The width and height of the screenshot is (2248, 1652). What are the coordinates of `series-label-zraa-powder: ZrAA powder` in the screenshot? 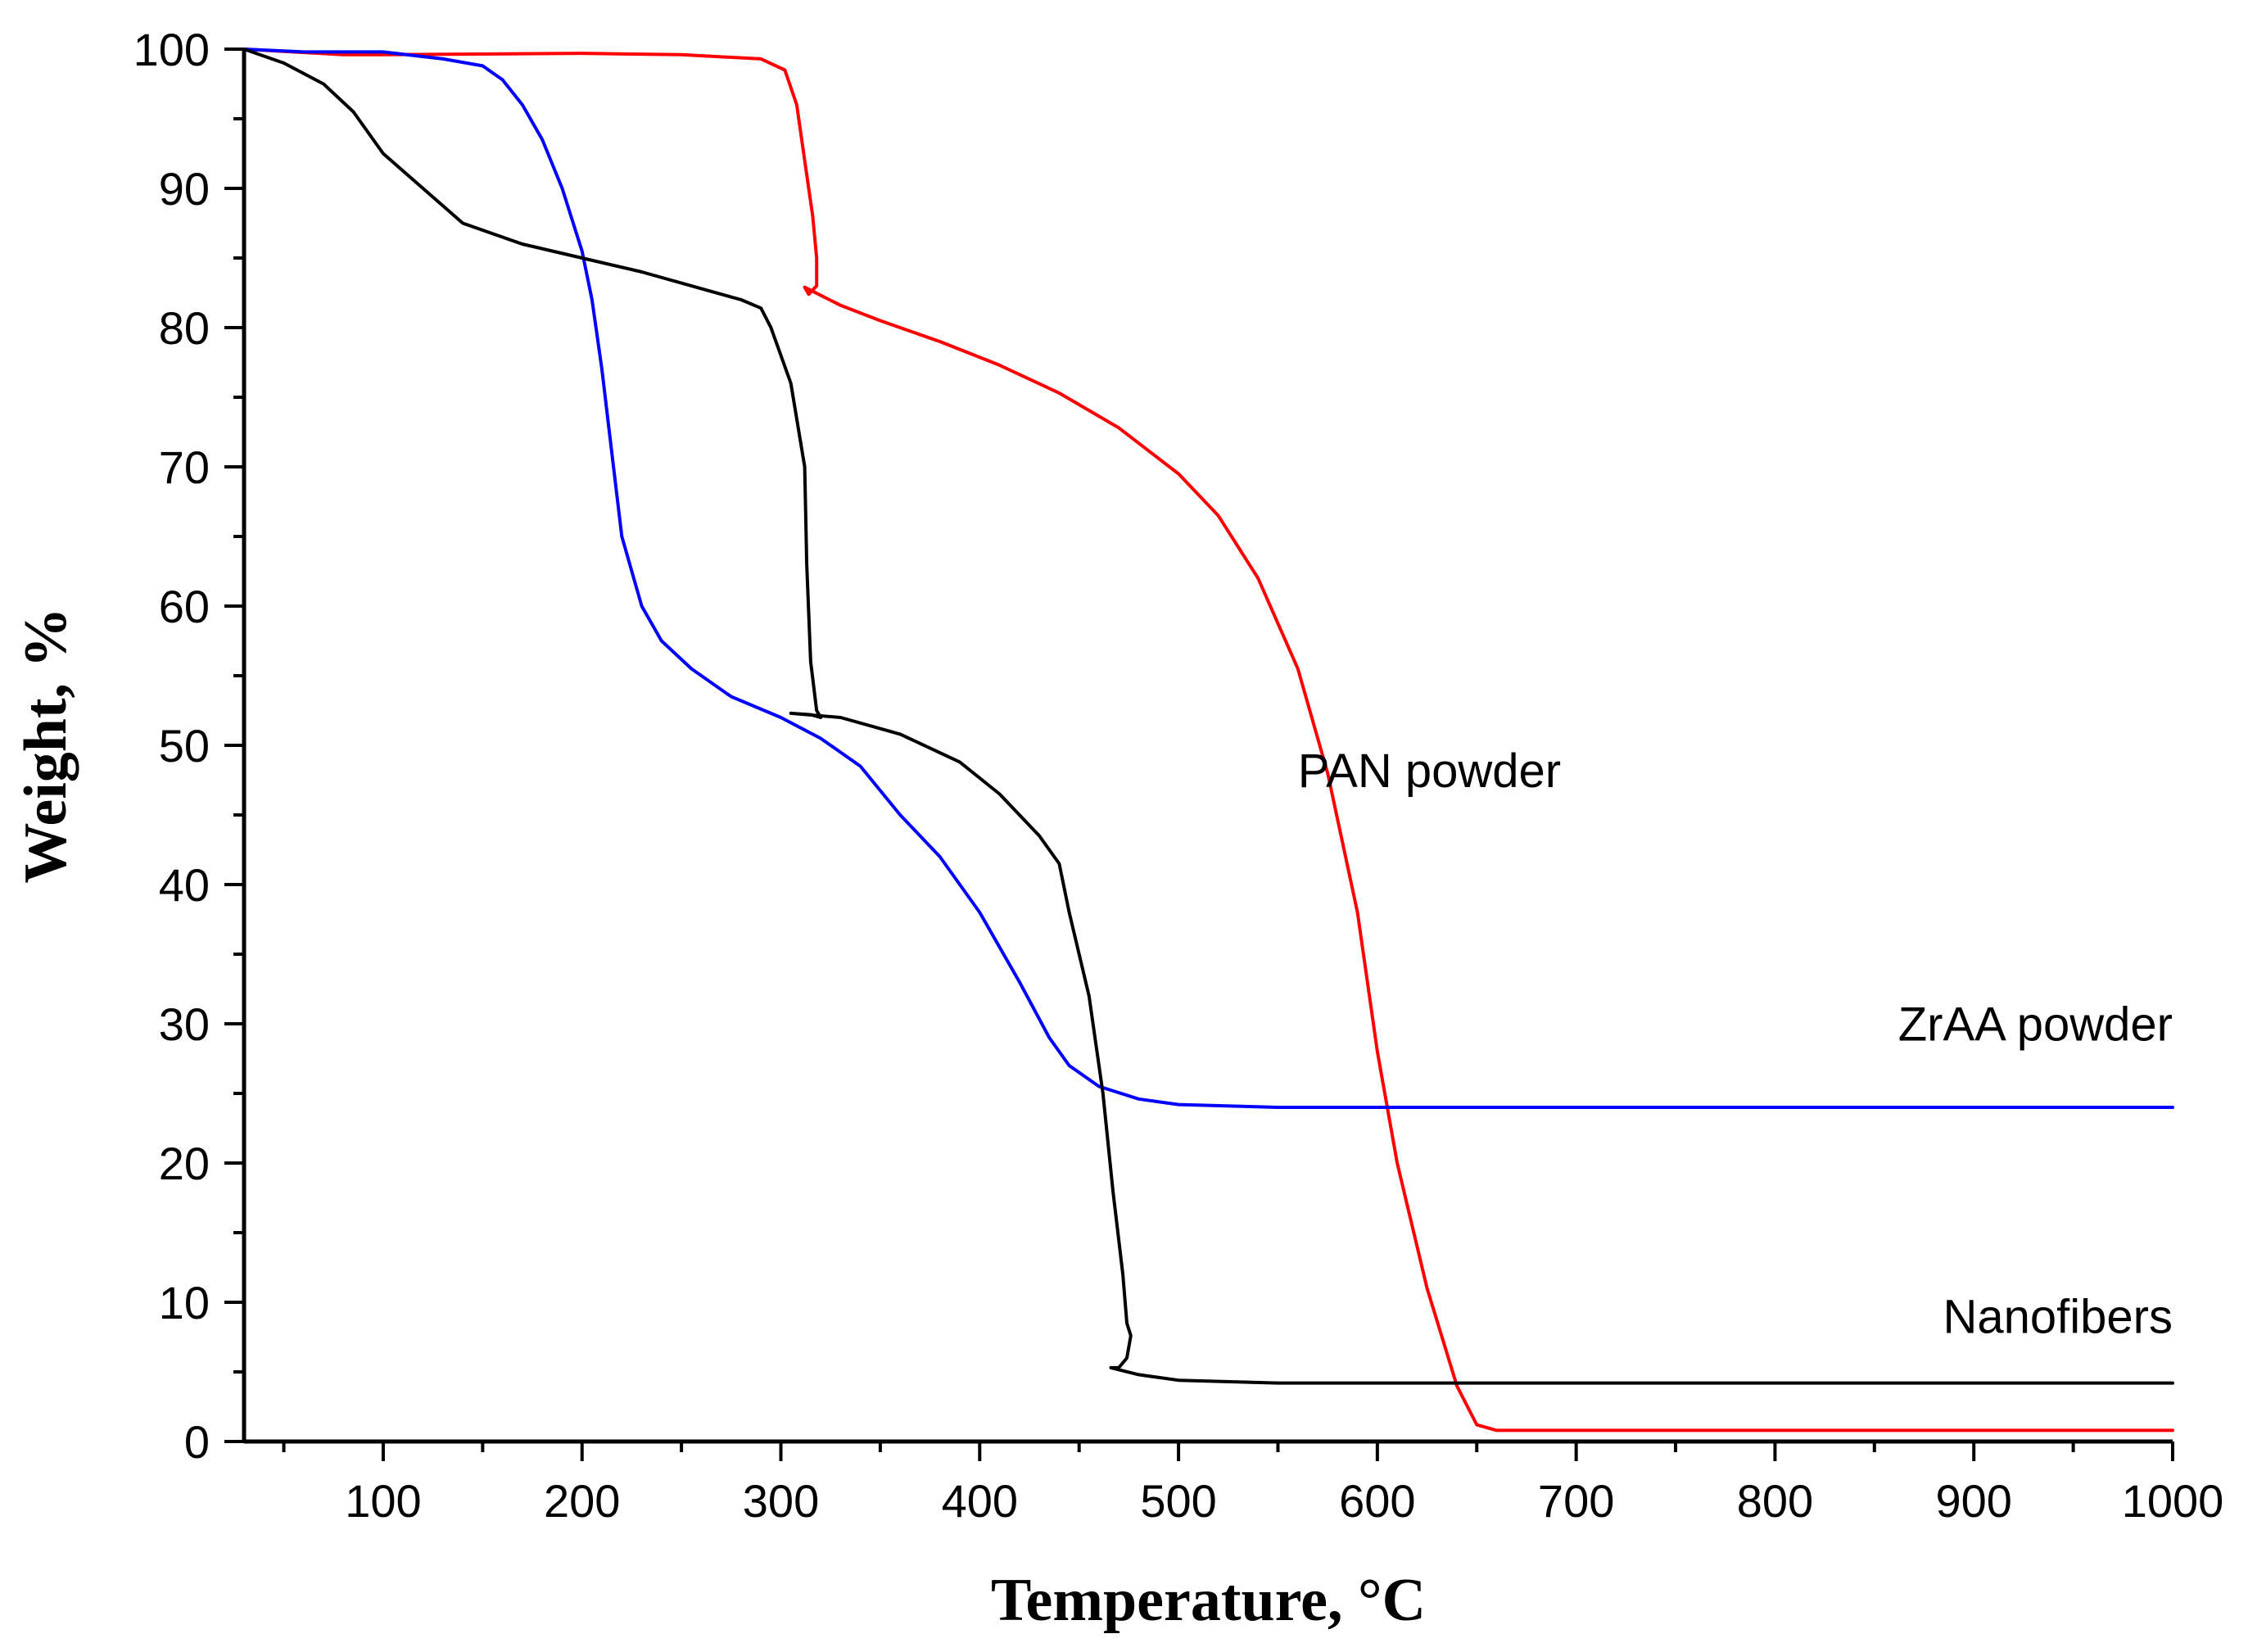 It's located at (2035, 1024).